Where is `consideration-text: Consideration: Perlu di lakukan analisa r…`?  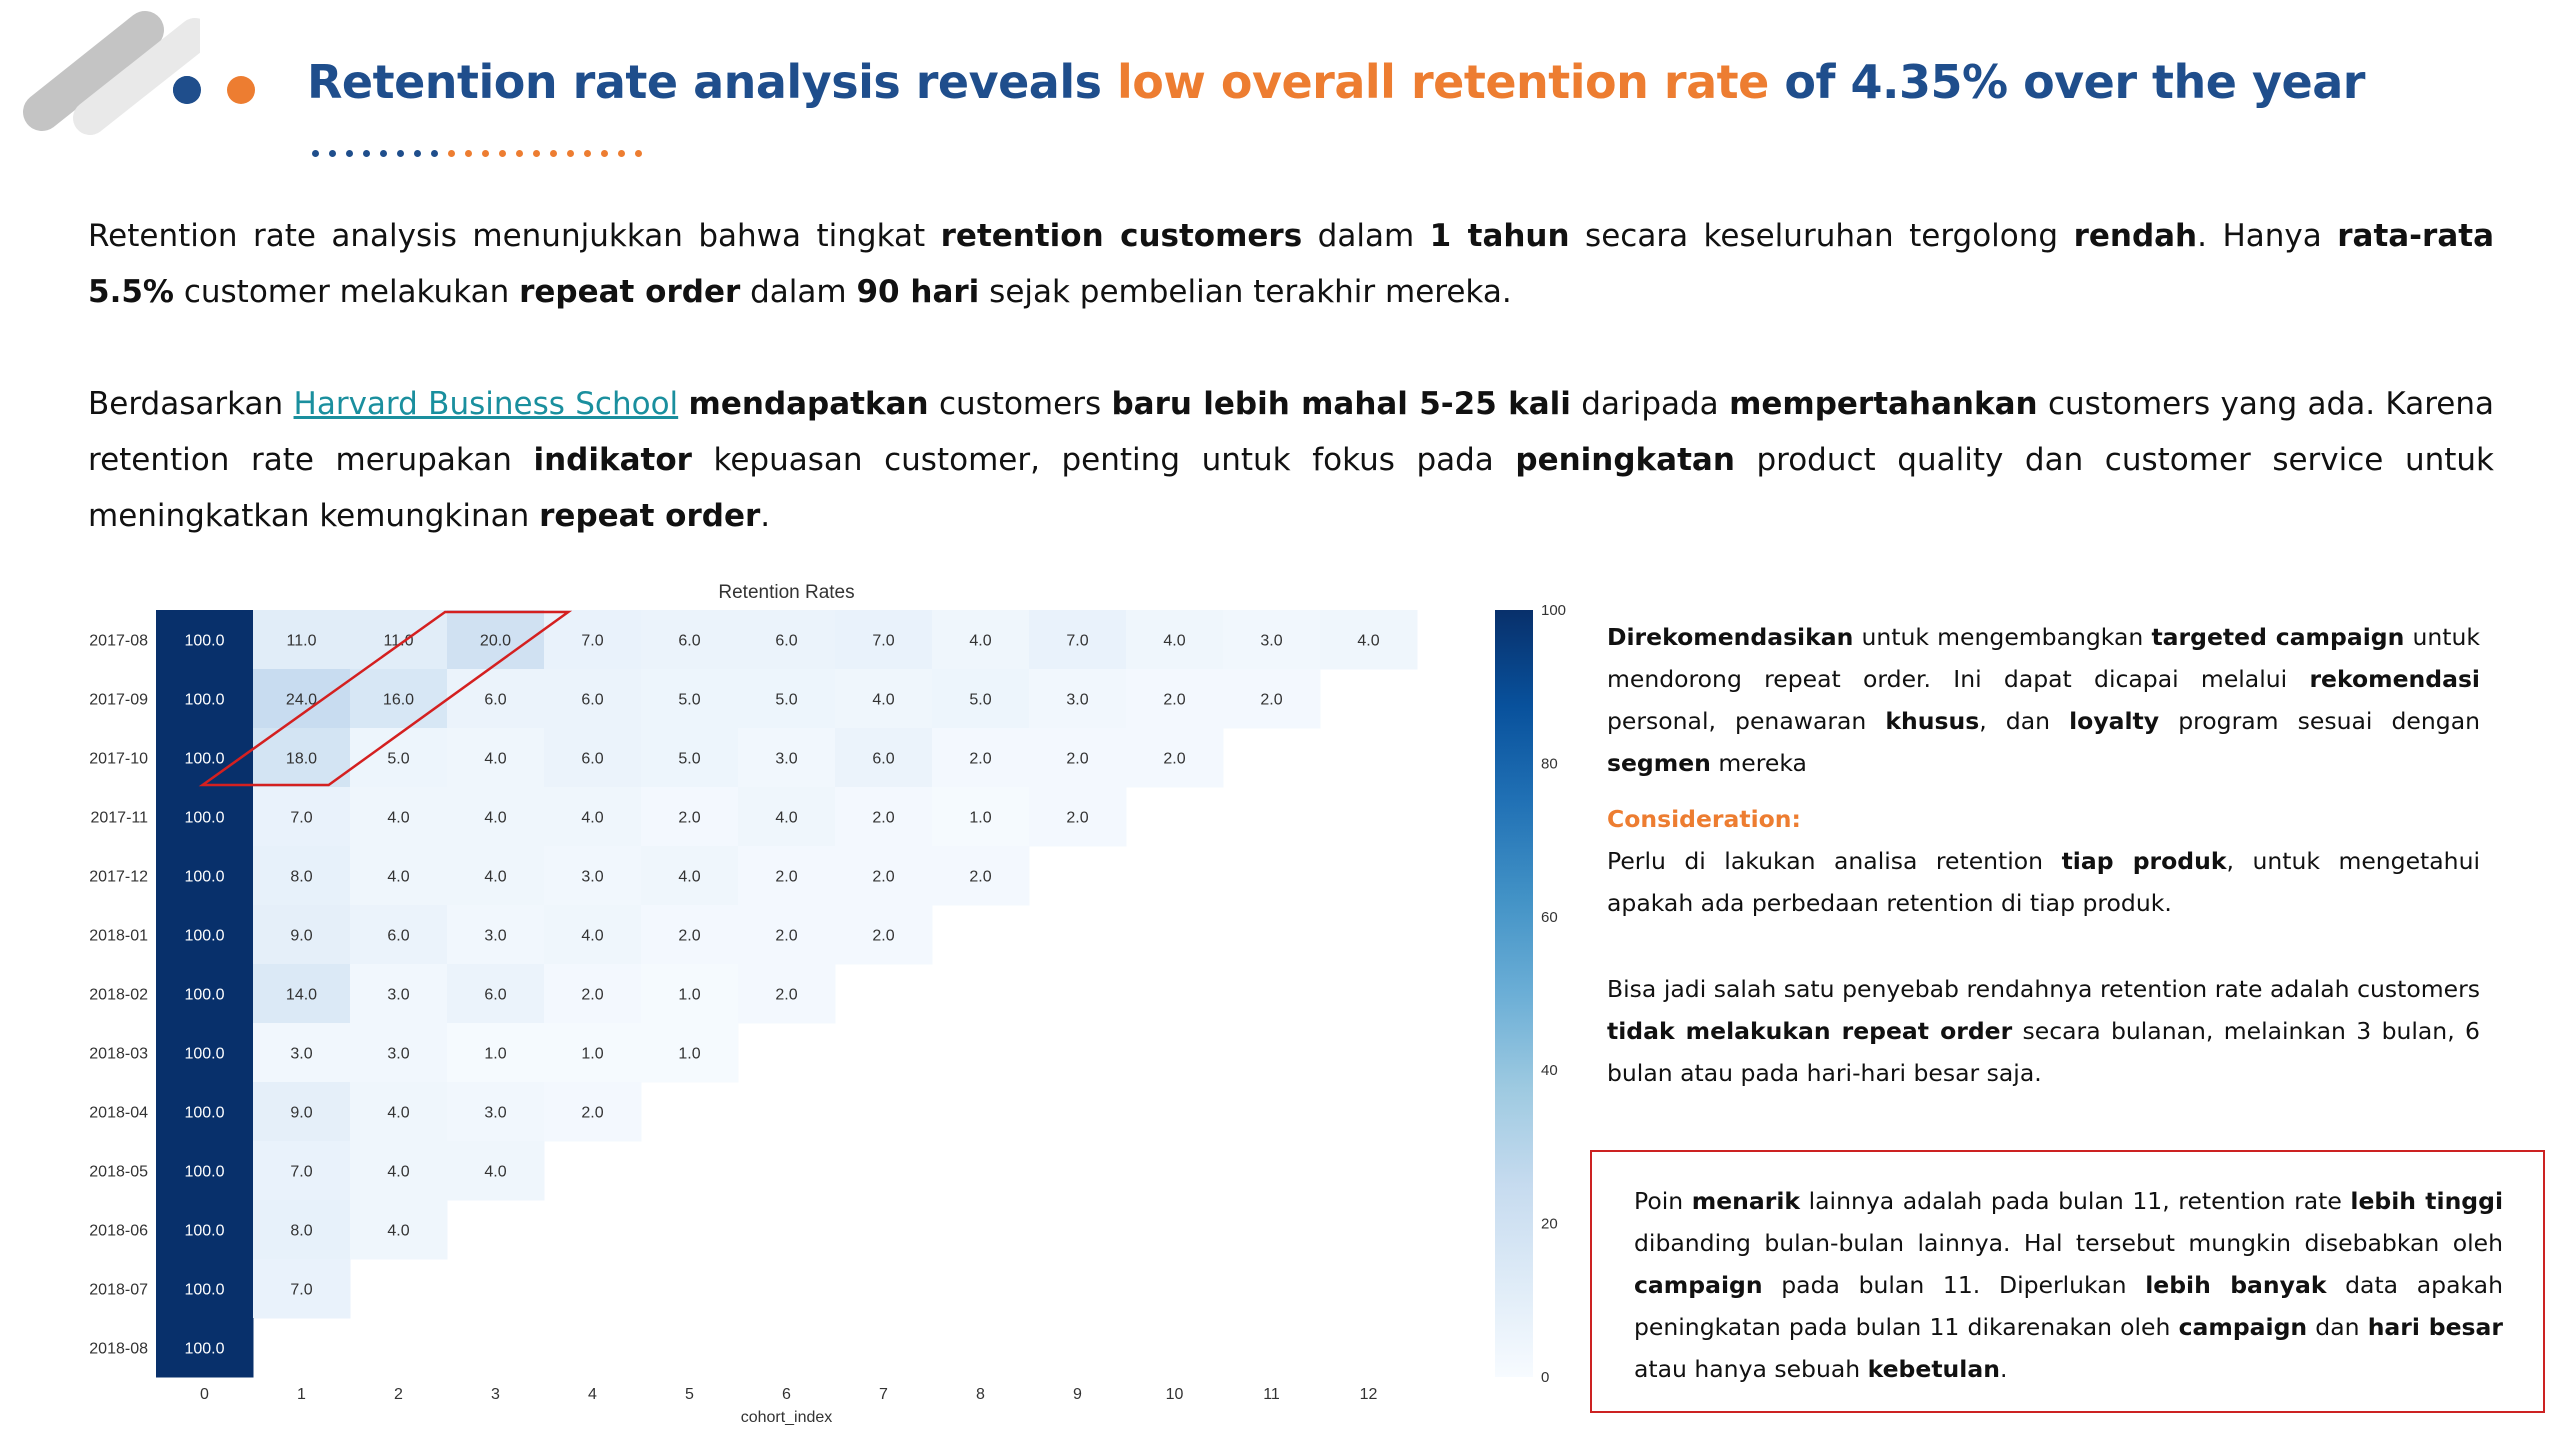 consideration-text: Consideration: Perlu di lakukan analisa r… is located at coordinates (2043, 861).